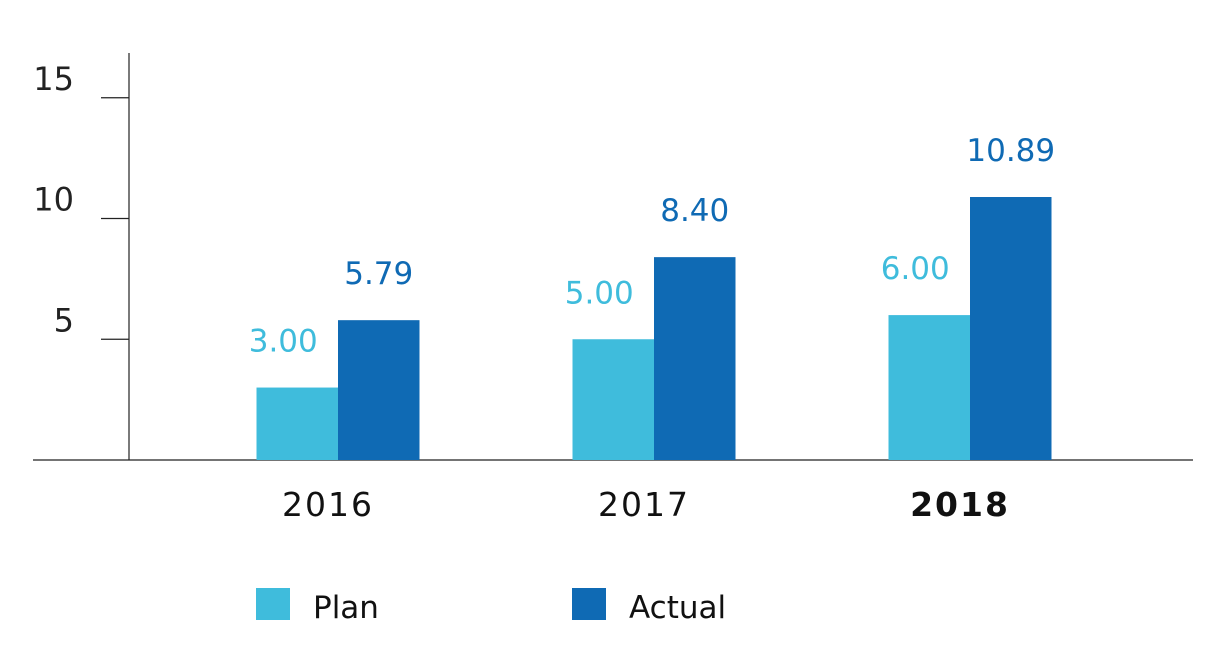  What do you see at coordinates (613, 399) in the screenshot?
I see `bar-plan-2017` at bounding box center [613, 399].